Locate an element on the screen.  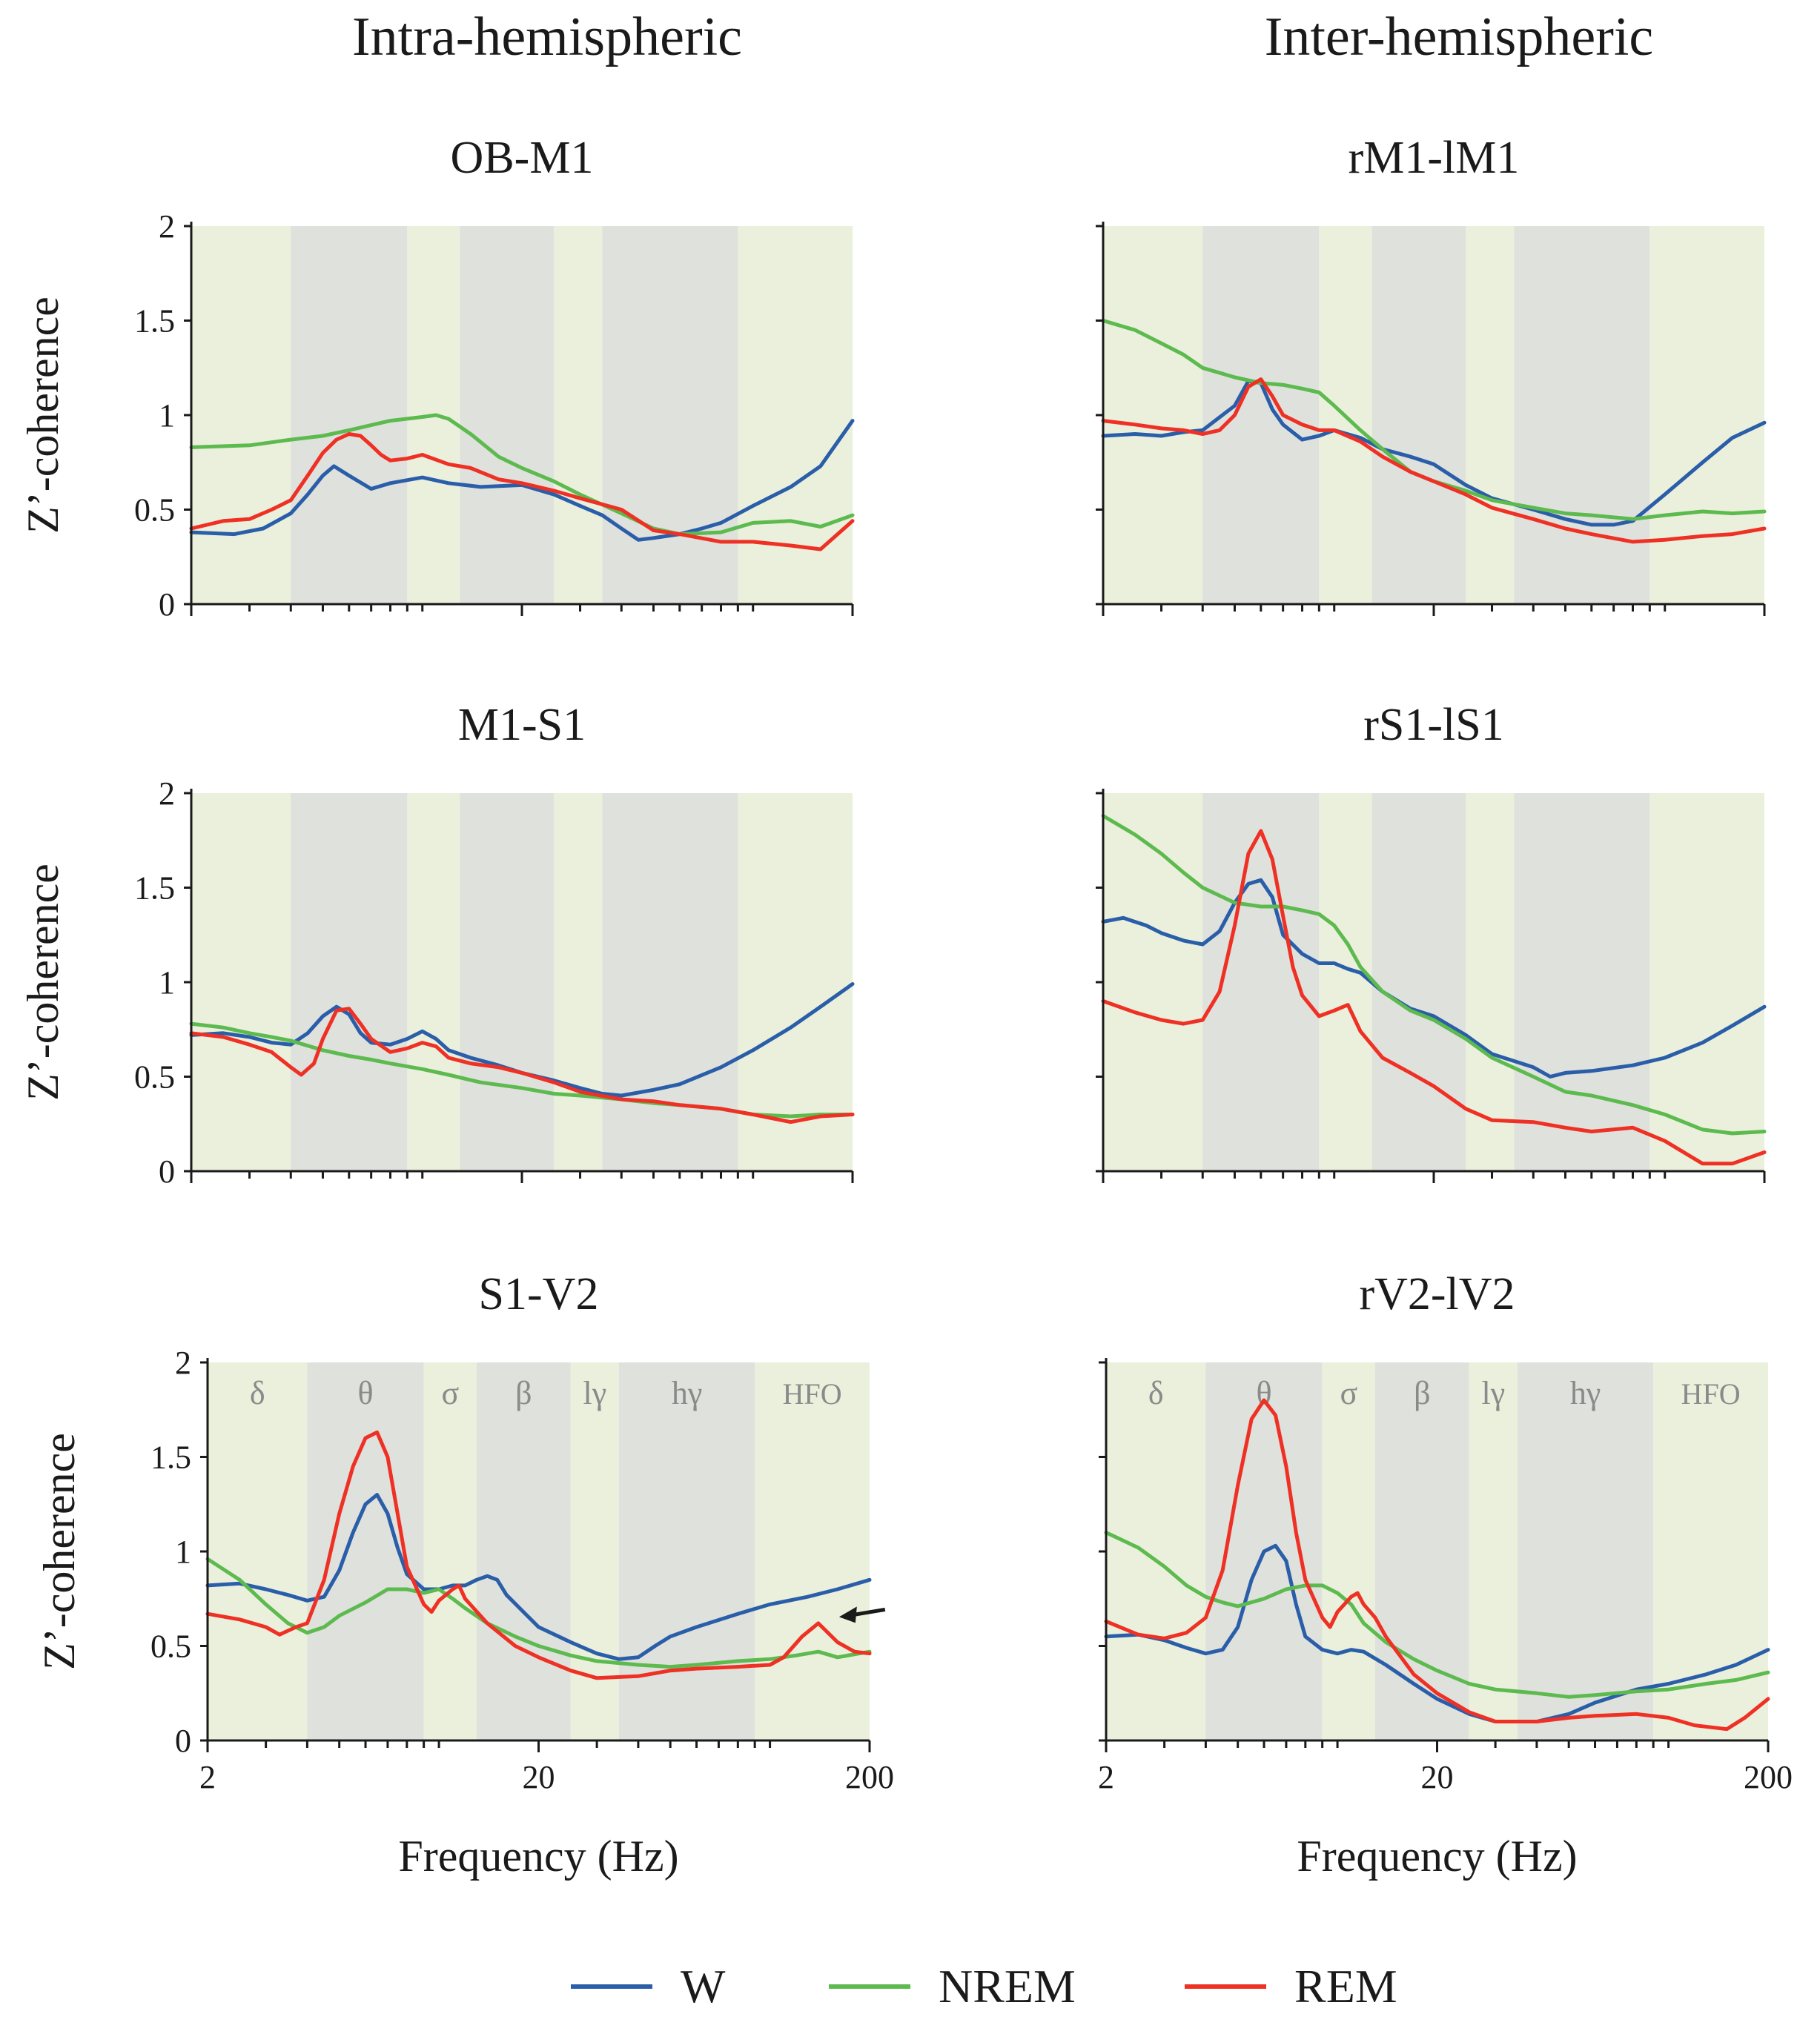
legend-label-nrem: NREM is located at coordinates (1008, 1987).